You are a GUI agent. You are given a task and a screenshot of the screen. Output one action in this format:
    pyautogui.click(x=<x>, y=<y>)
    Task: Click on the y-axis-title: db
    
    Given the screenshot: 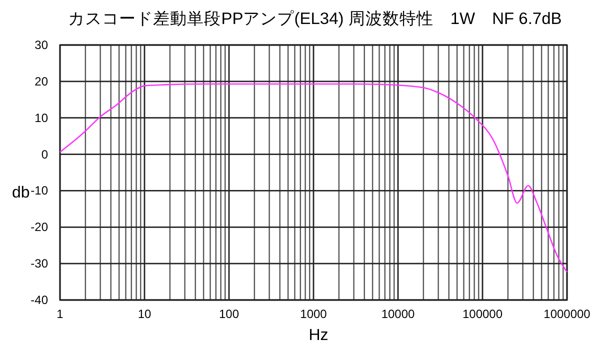 What is the action you would take?
    pyautogui.click(x=21, y=193)
    